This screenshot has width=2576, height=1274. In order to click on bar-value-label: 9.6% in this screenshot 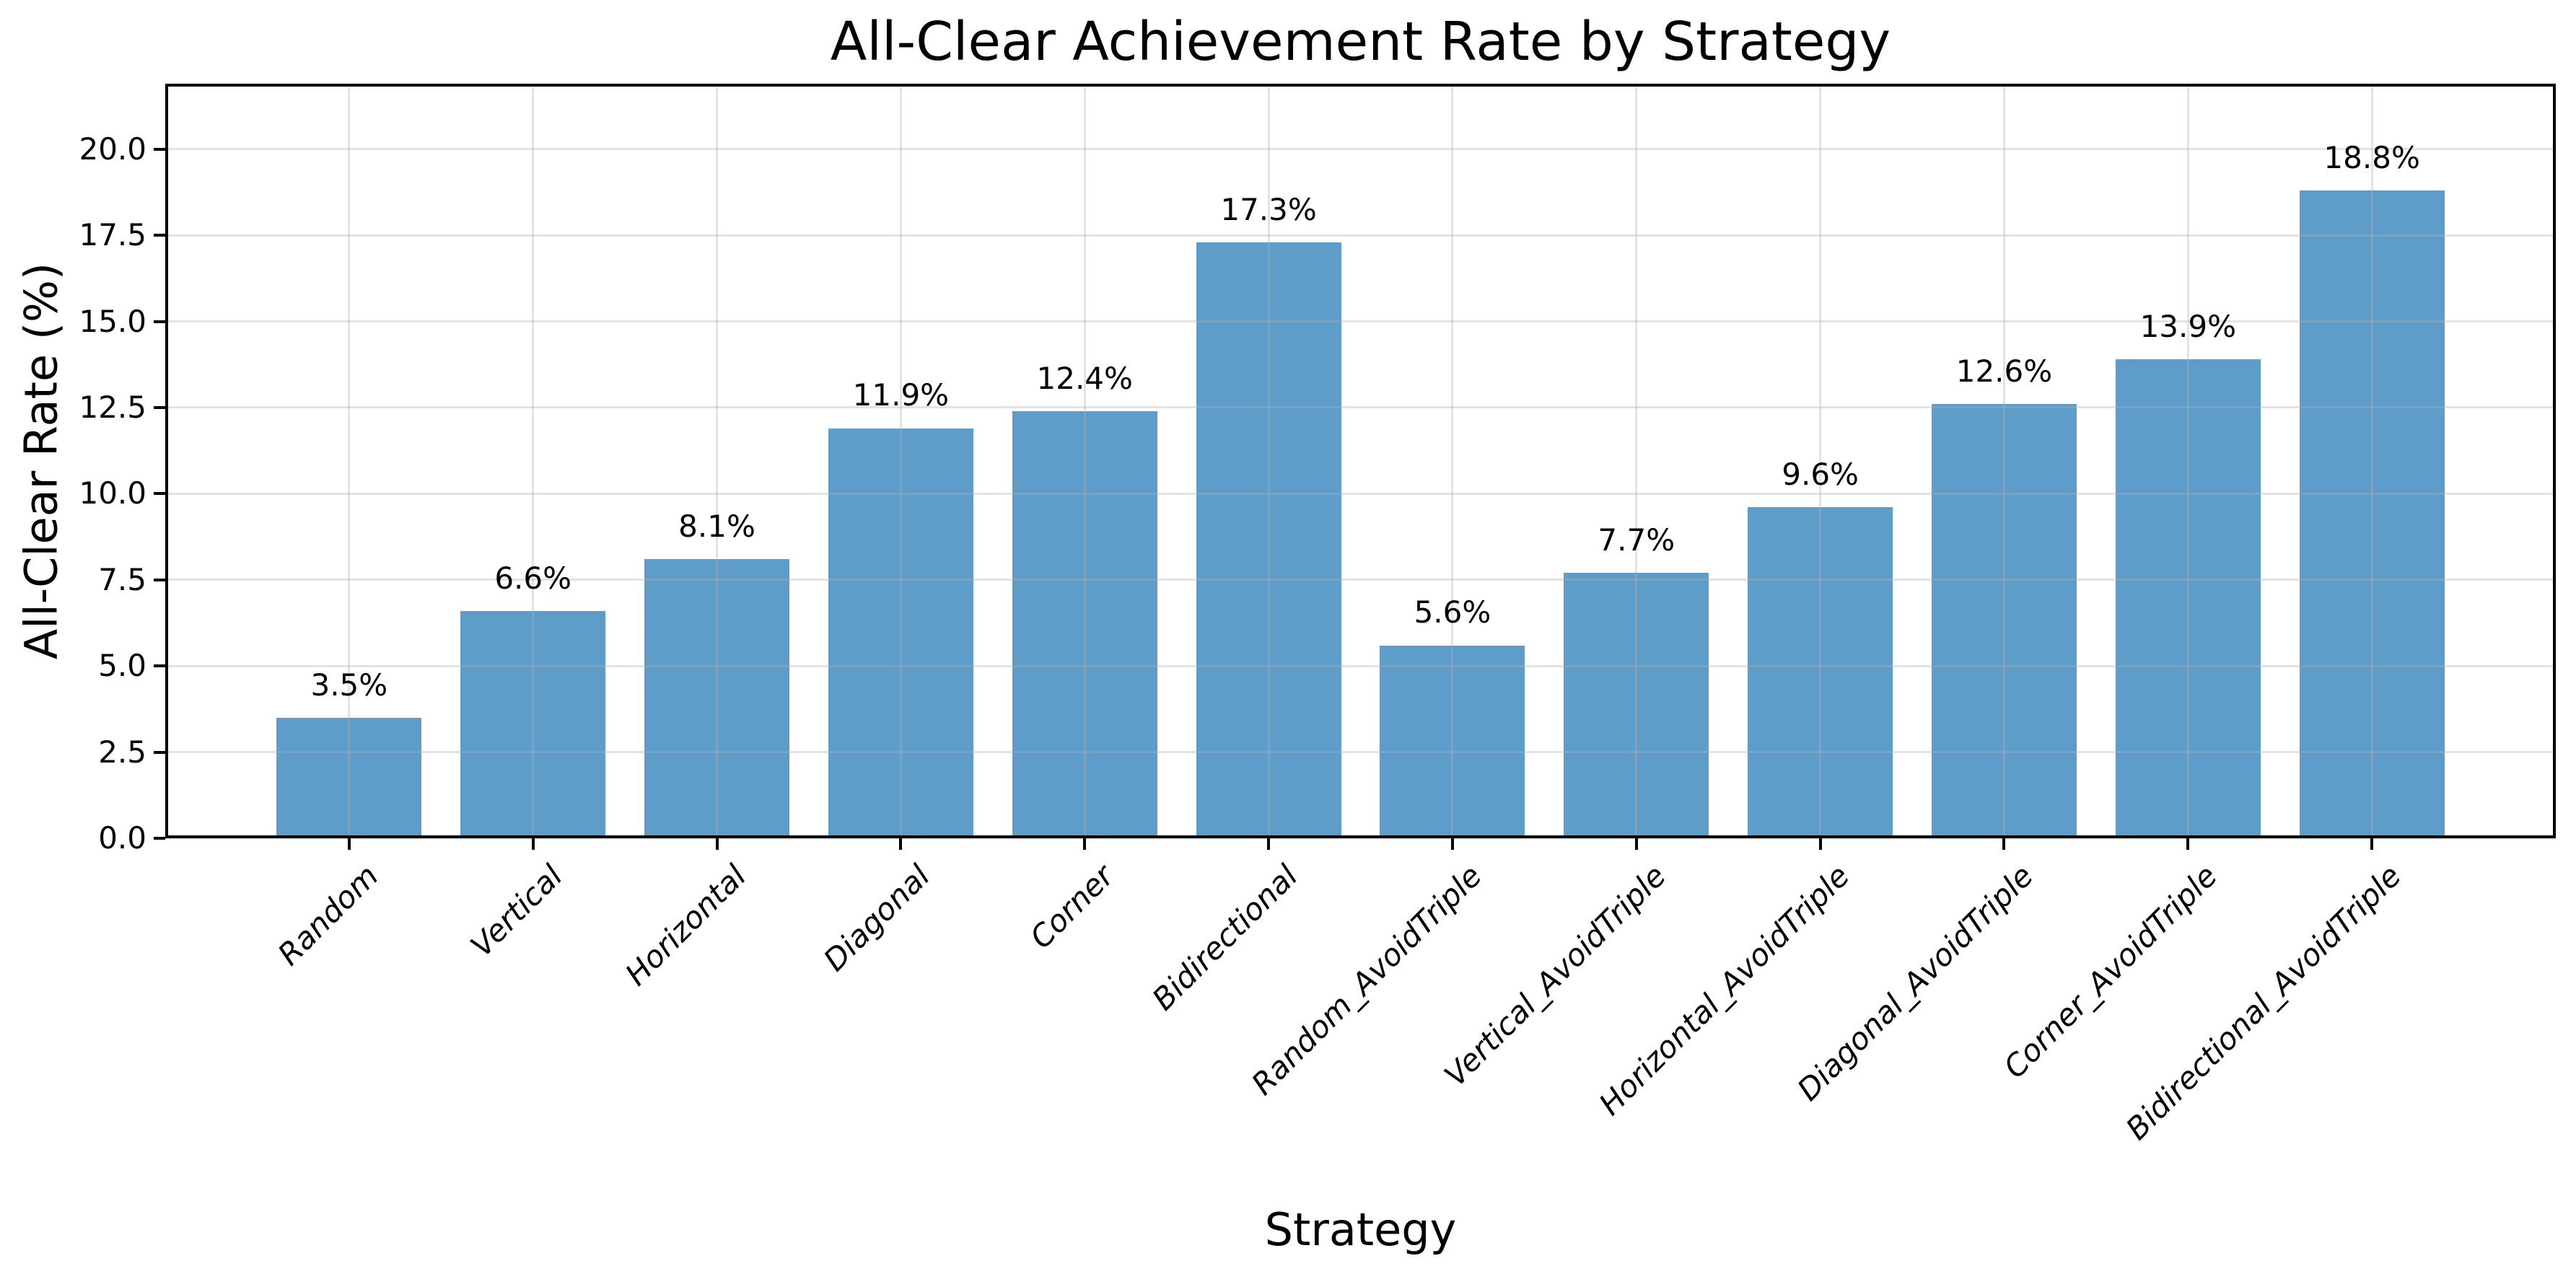, I will do `click(1820, 475)`.